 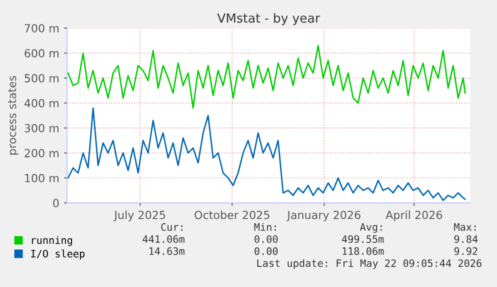 What do you see at coordinates (41, 128) in the screenshot?
I see `y-tick-label: 300 m` at bounding box center [41, 128].